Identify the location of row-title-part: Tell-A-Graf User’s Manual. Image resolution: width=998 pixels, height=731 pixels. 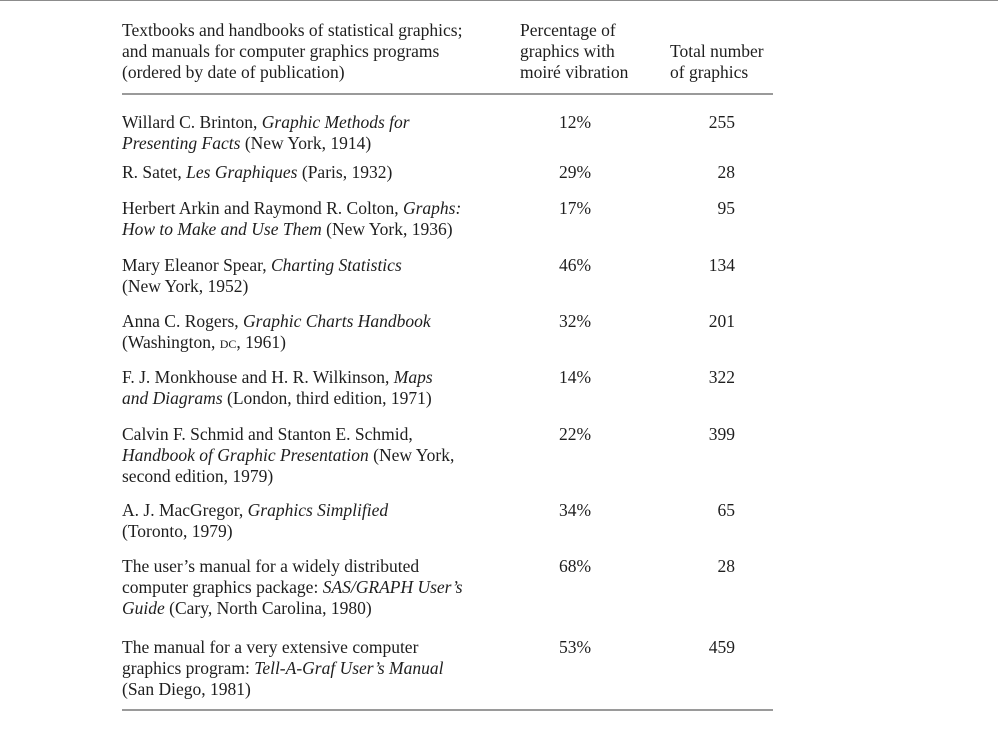
(349, 668).